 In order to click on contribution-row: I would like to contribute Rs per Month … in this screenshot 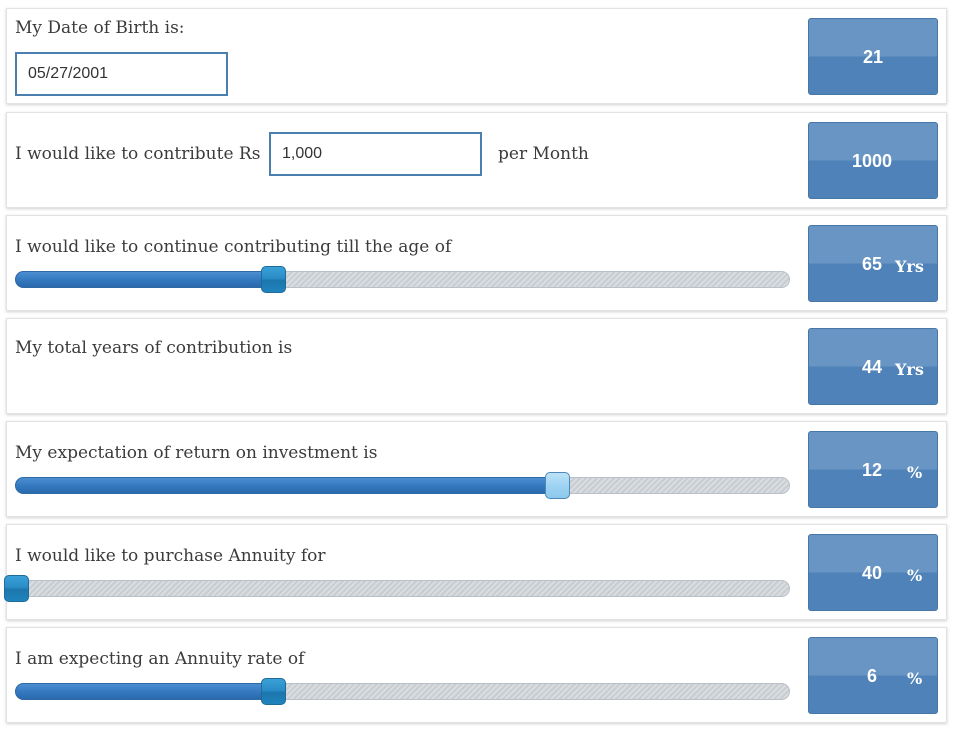, I will do `click(476, 160)`.